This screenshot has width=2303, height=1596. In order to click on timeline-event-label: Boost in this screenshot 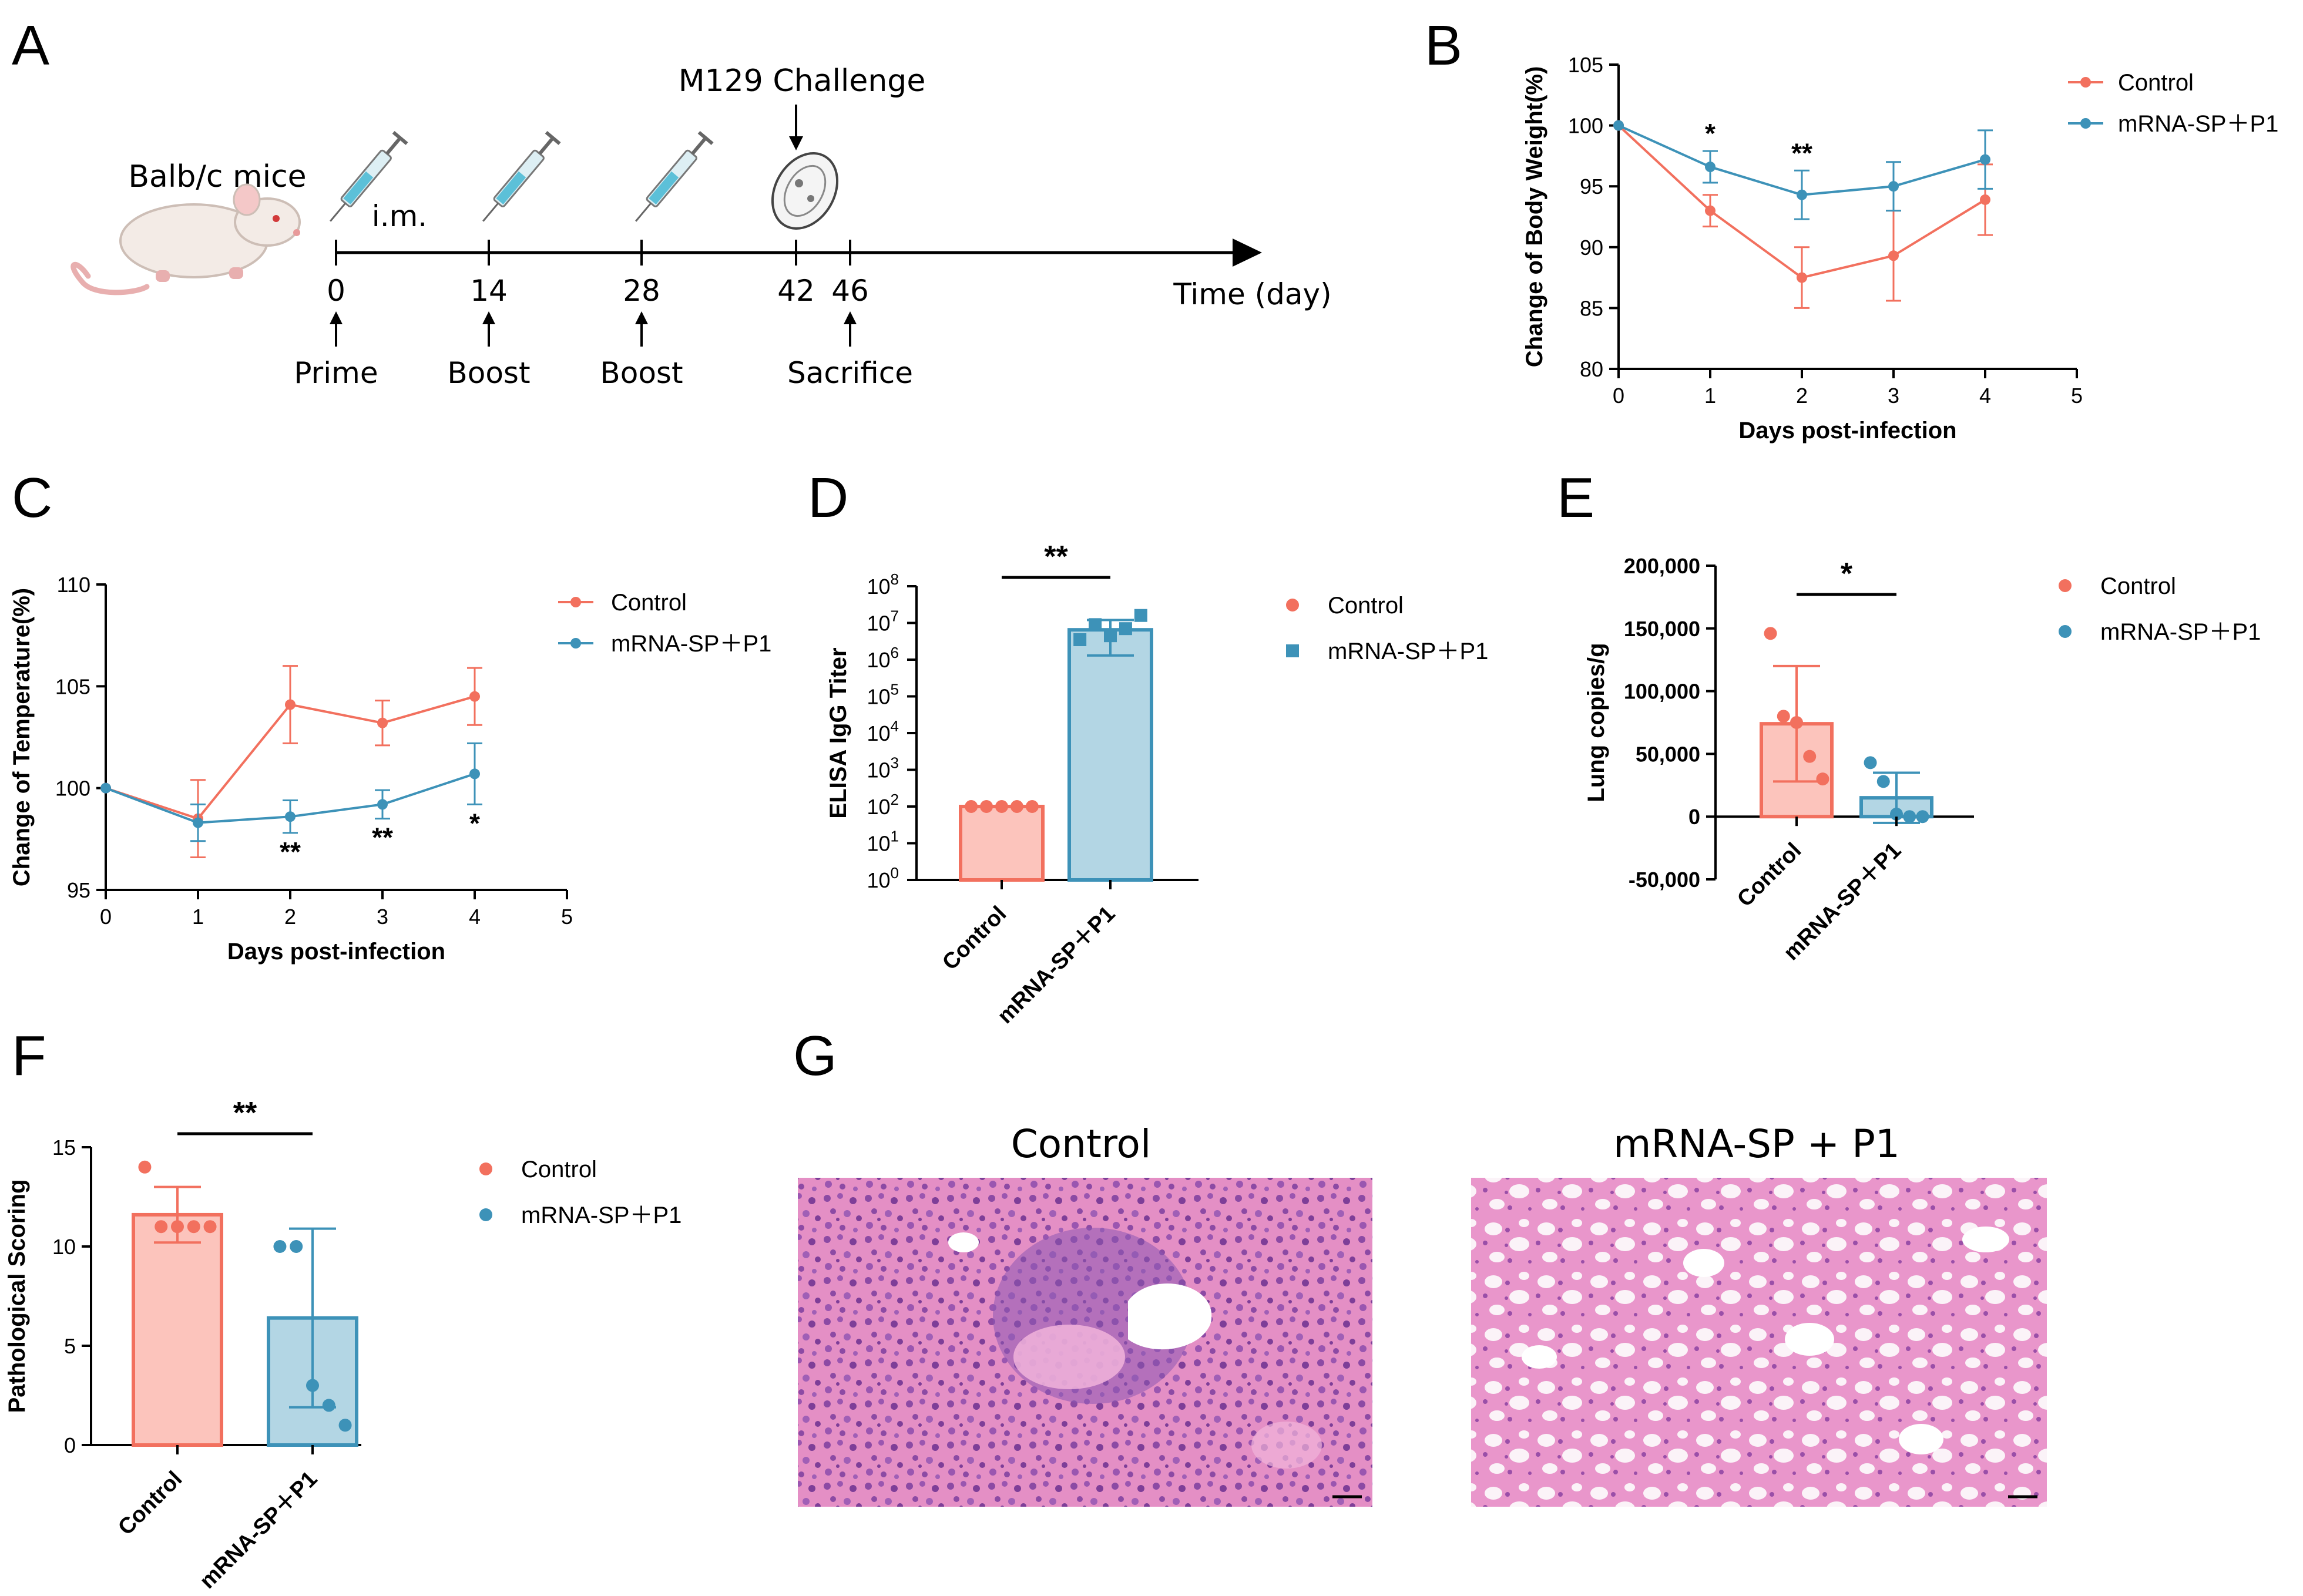, I will do `click(642, 373)`.